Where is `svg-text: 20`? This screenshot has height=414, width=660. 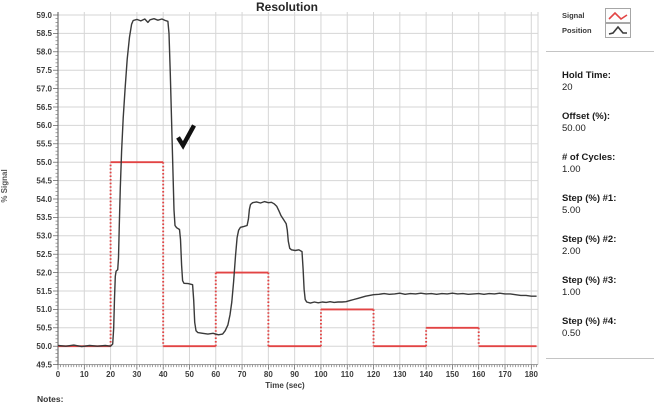
svg-text: 20 is located at coordinates (110, 374).